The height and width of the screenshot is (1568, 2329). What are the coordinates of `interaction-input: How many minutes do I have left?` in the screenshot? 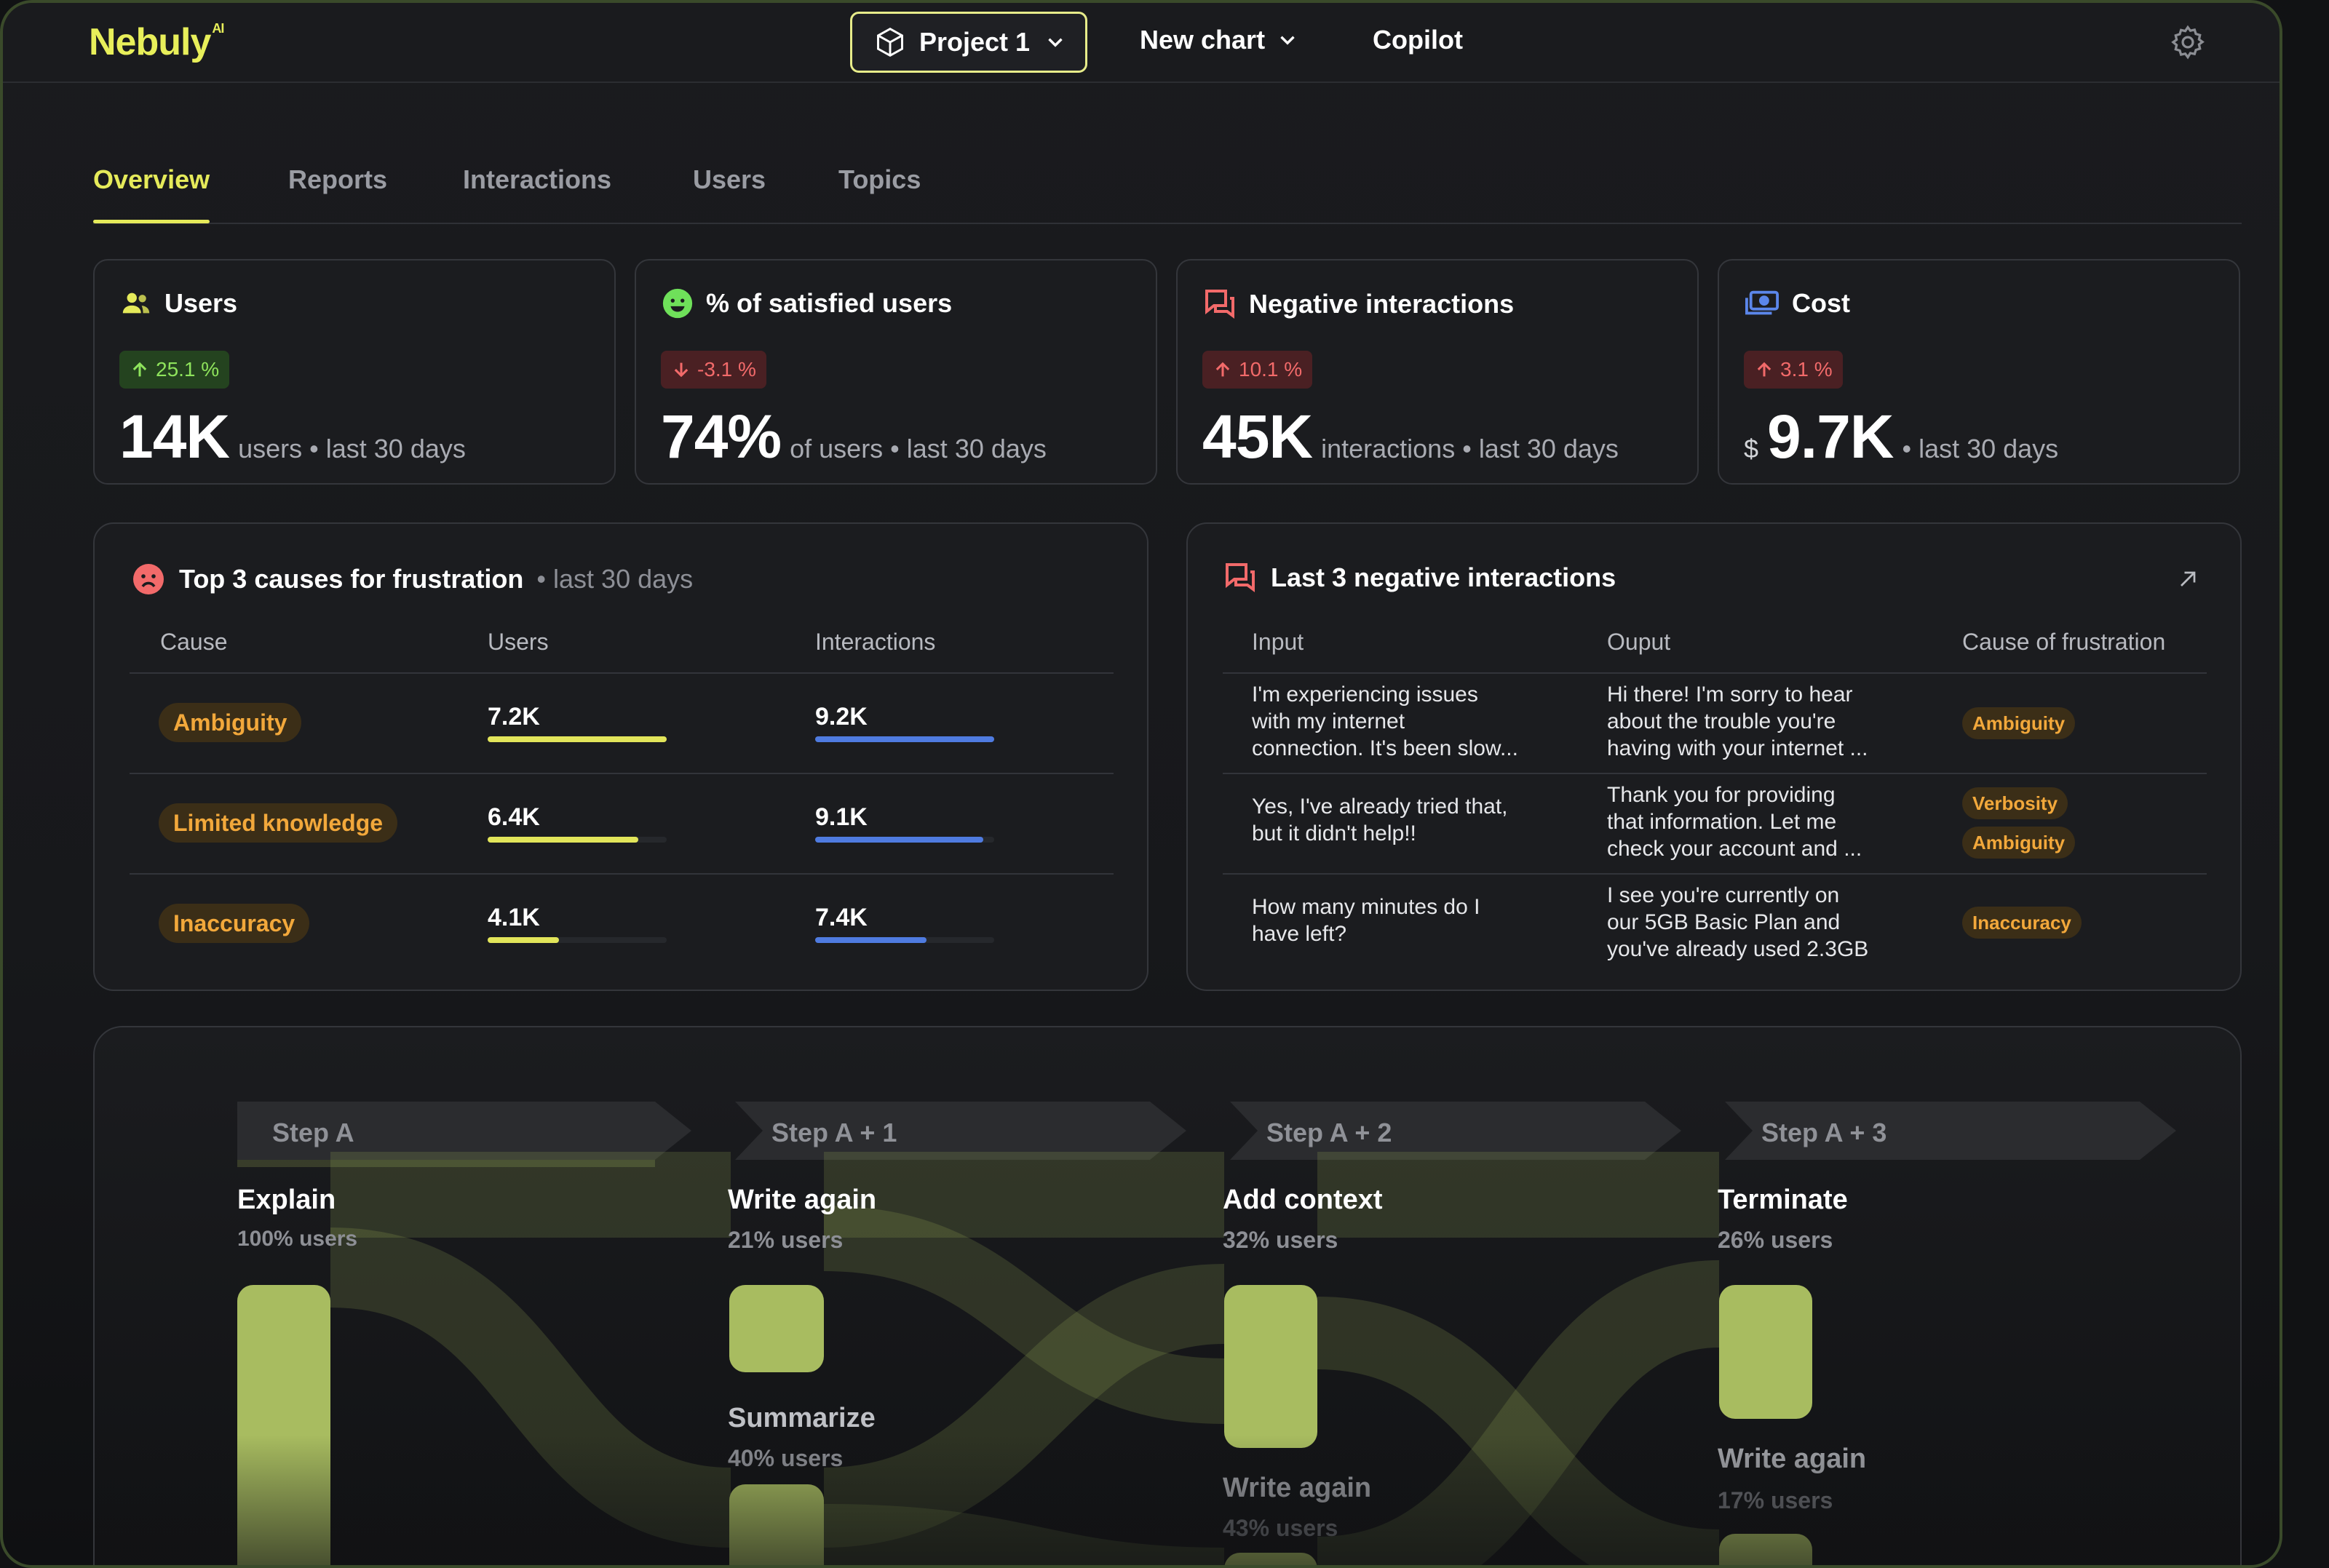 It's located at (1366, 920).